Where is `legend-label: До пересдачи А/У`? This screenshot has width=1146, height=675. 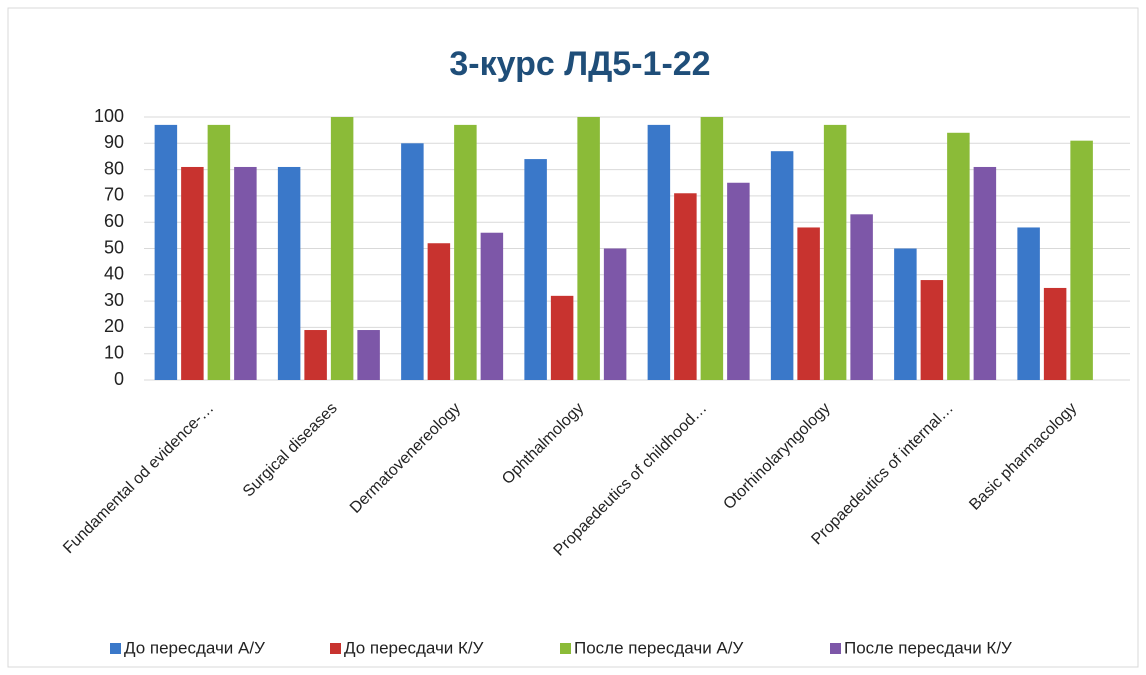 legend-label: До пересдачи А/У is located at coordinates (194, 647).